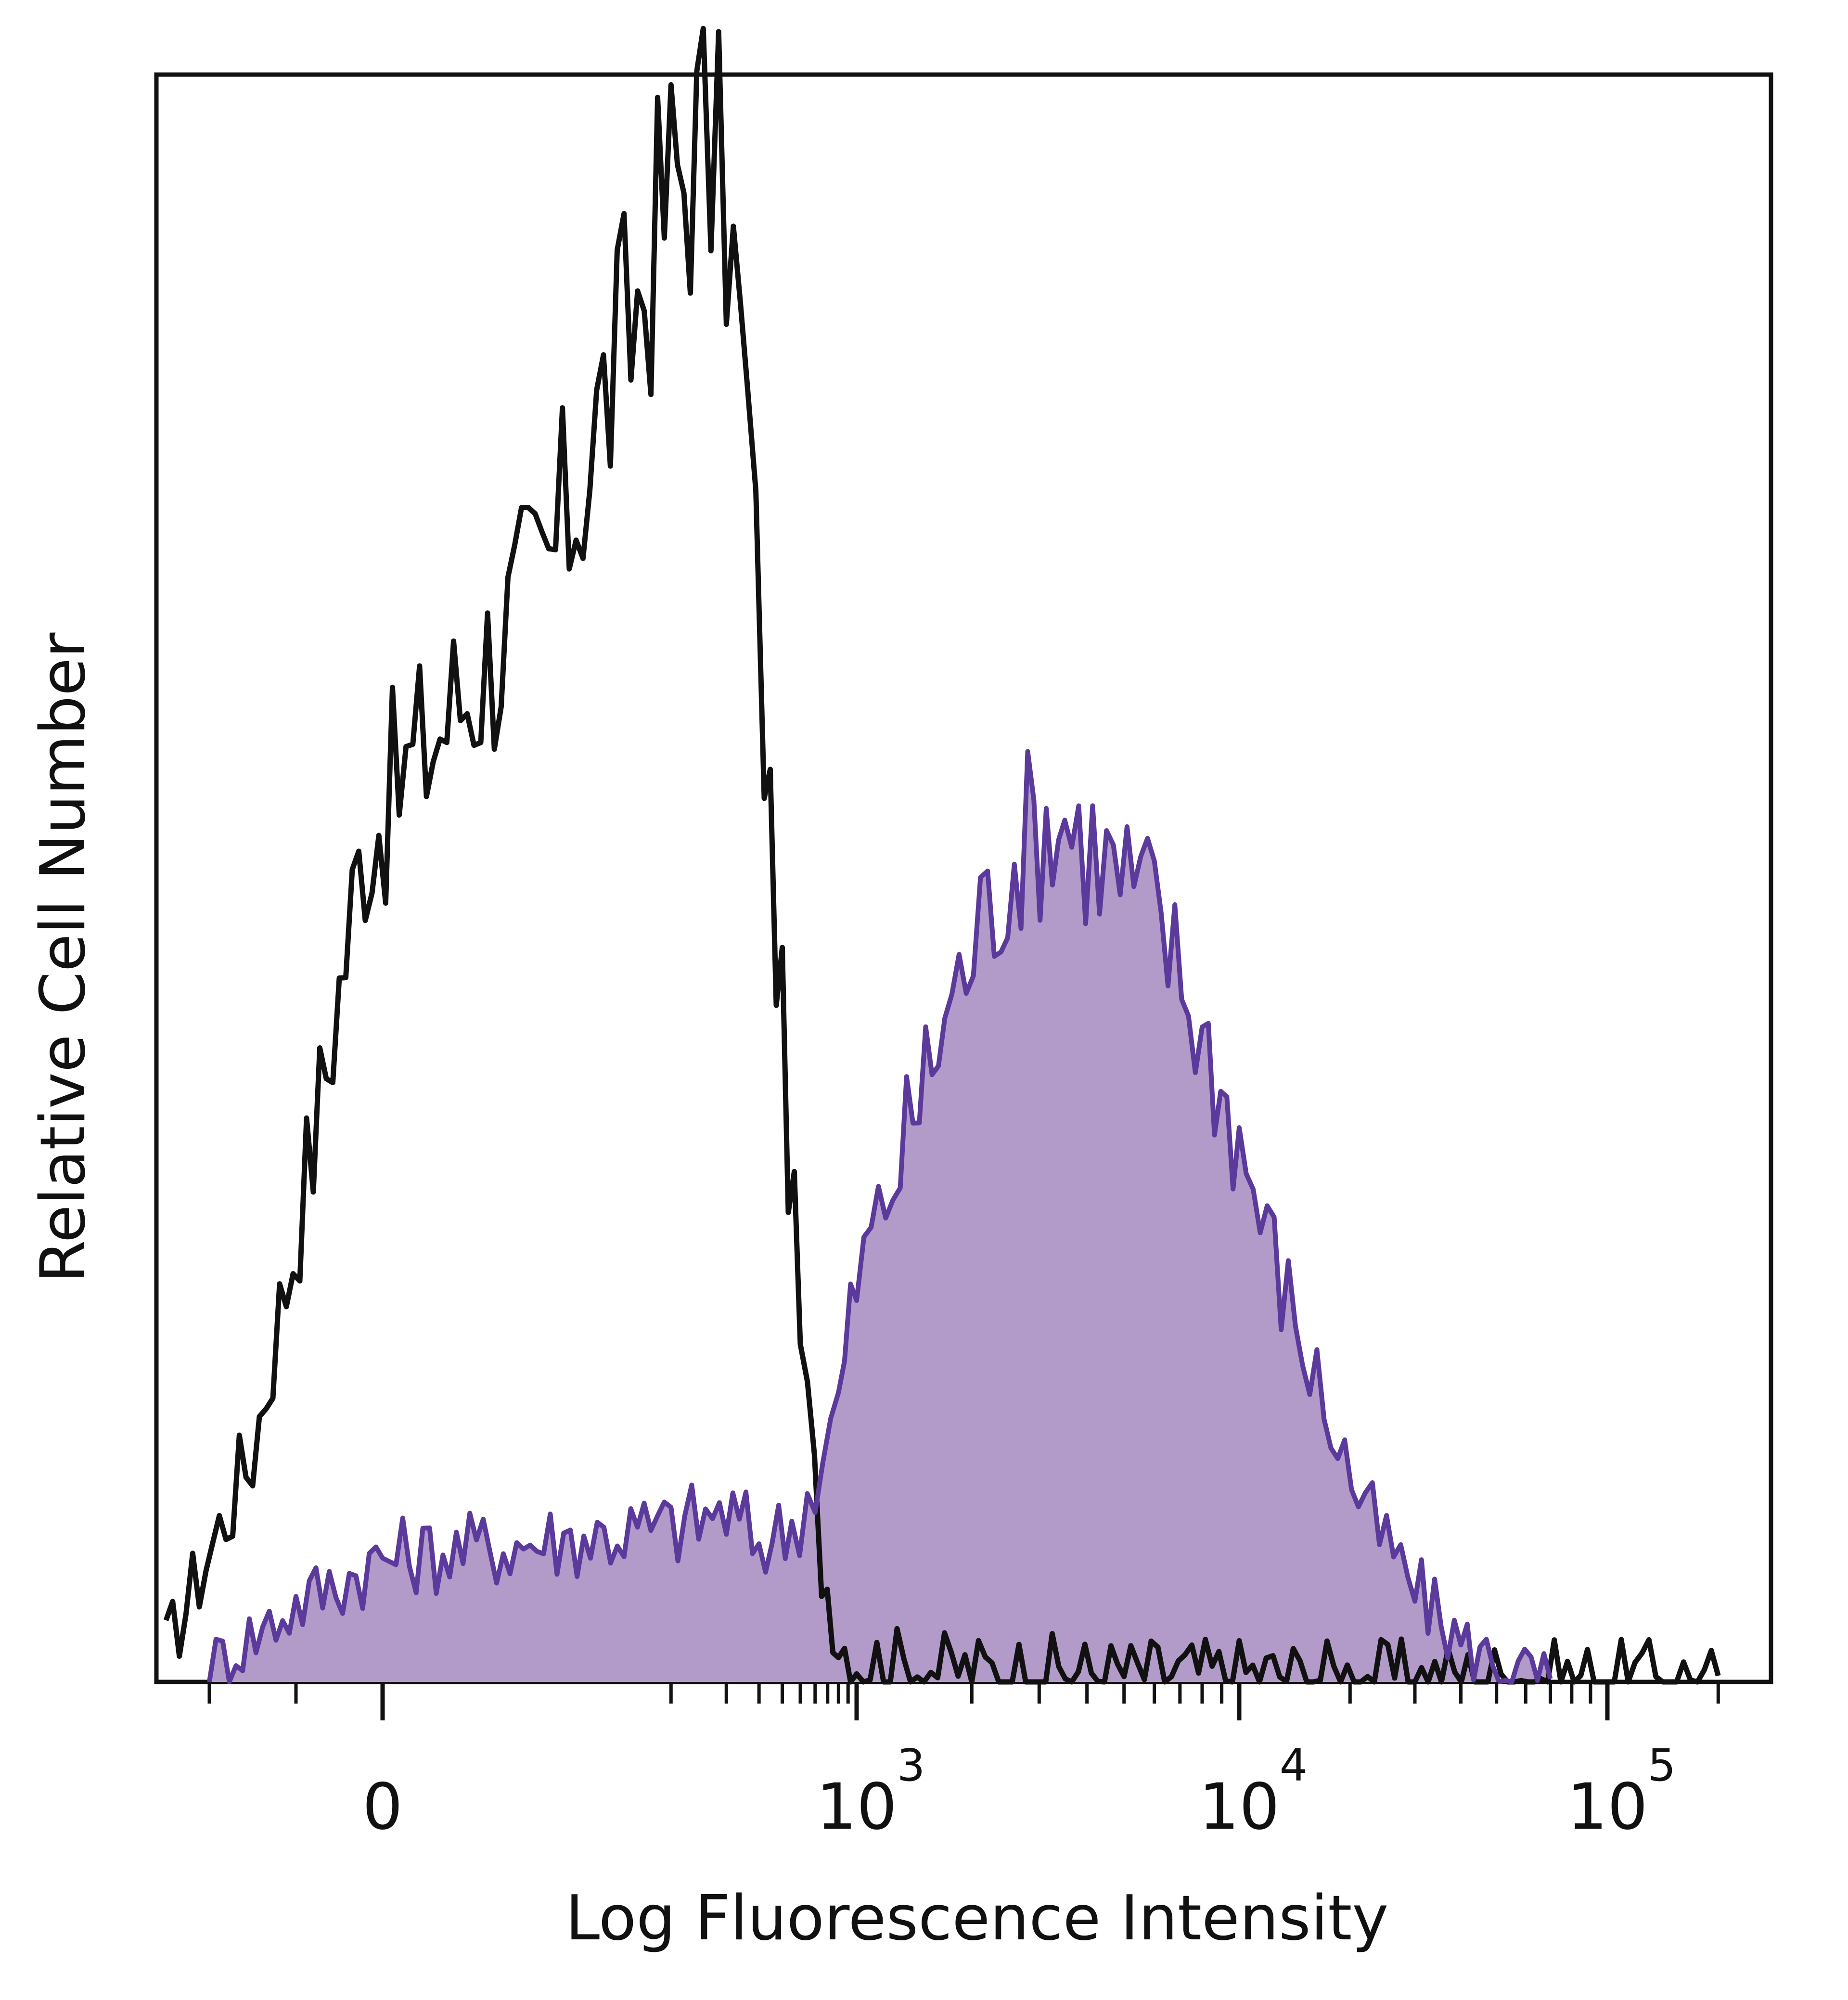 The width and height of the screenshot is (1848, 2000). What do you see at coordinates (963, 1701) in the screenshot?
I see `x-tick-layer` at bounding box center [963, 1701].